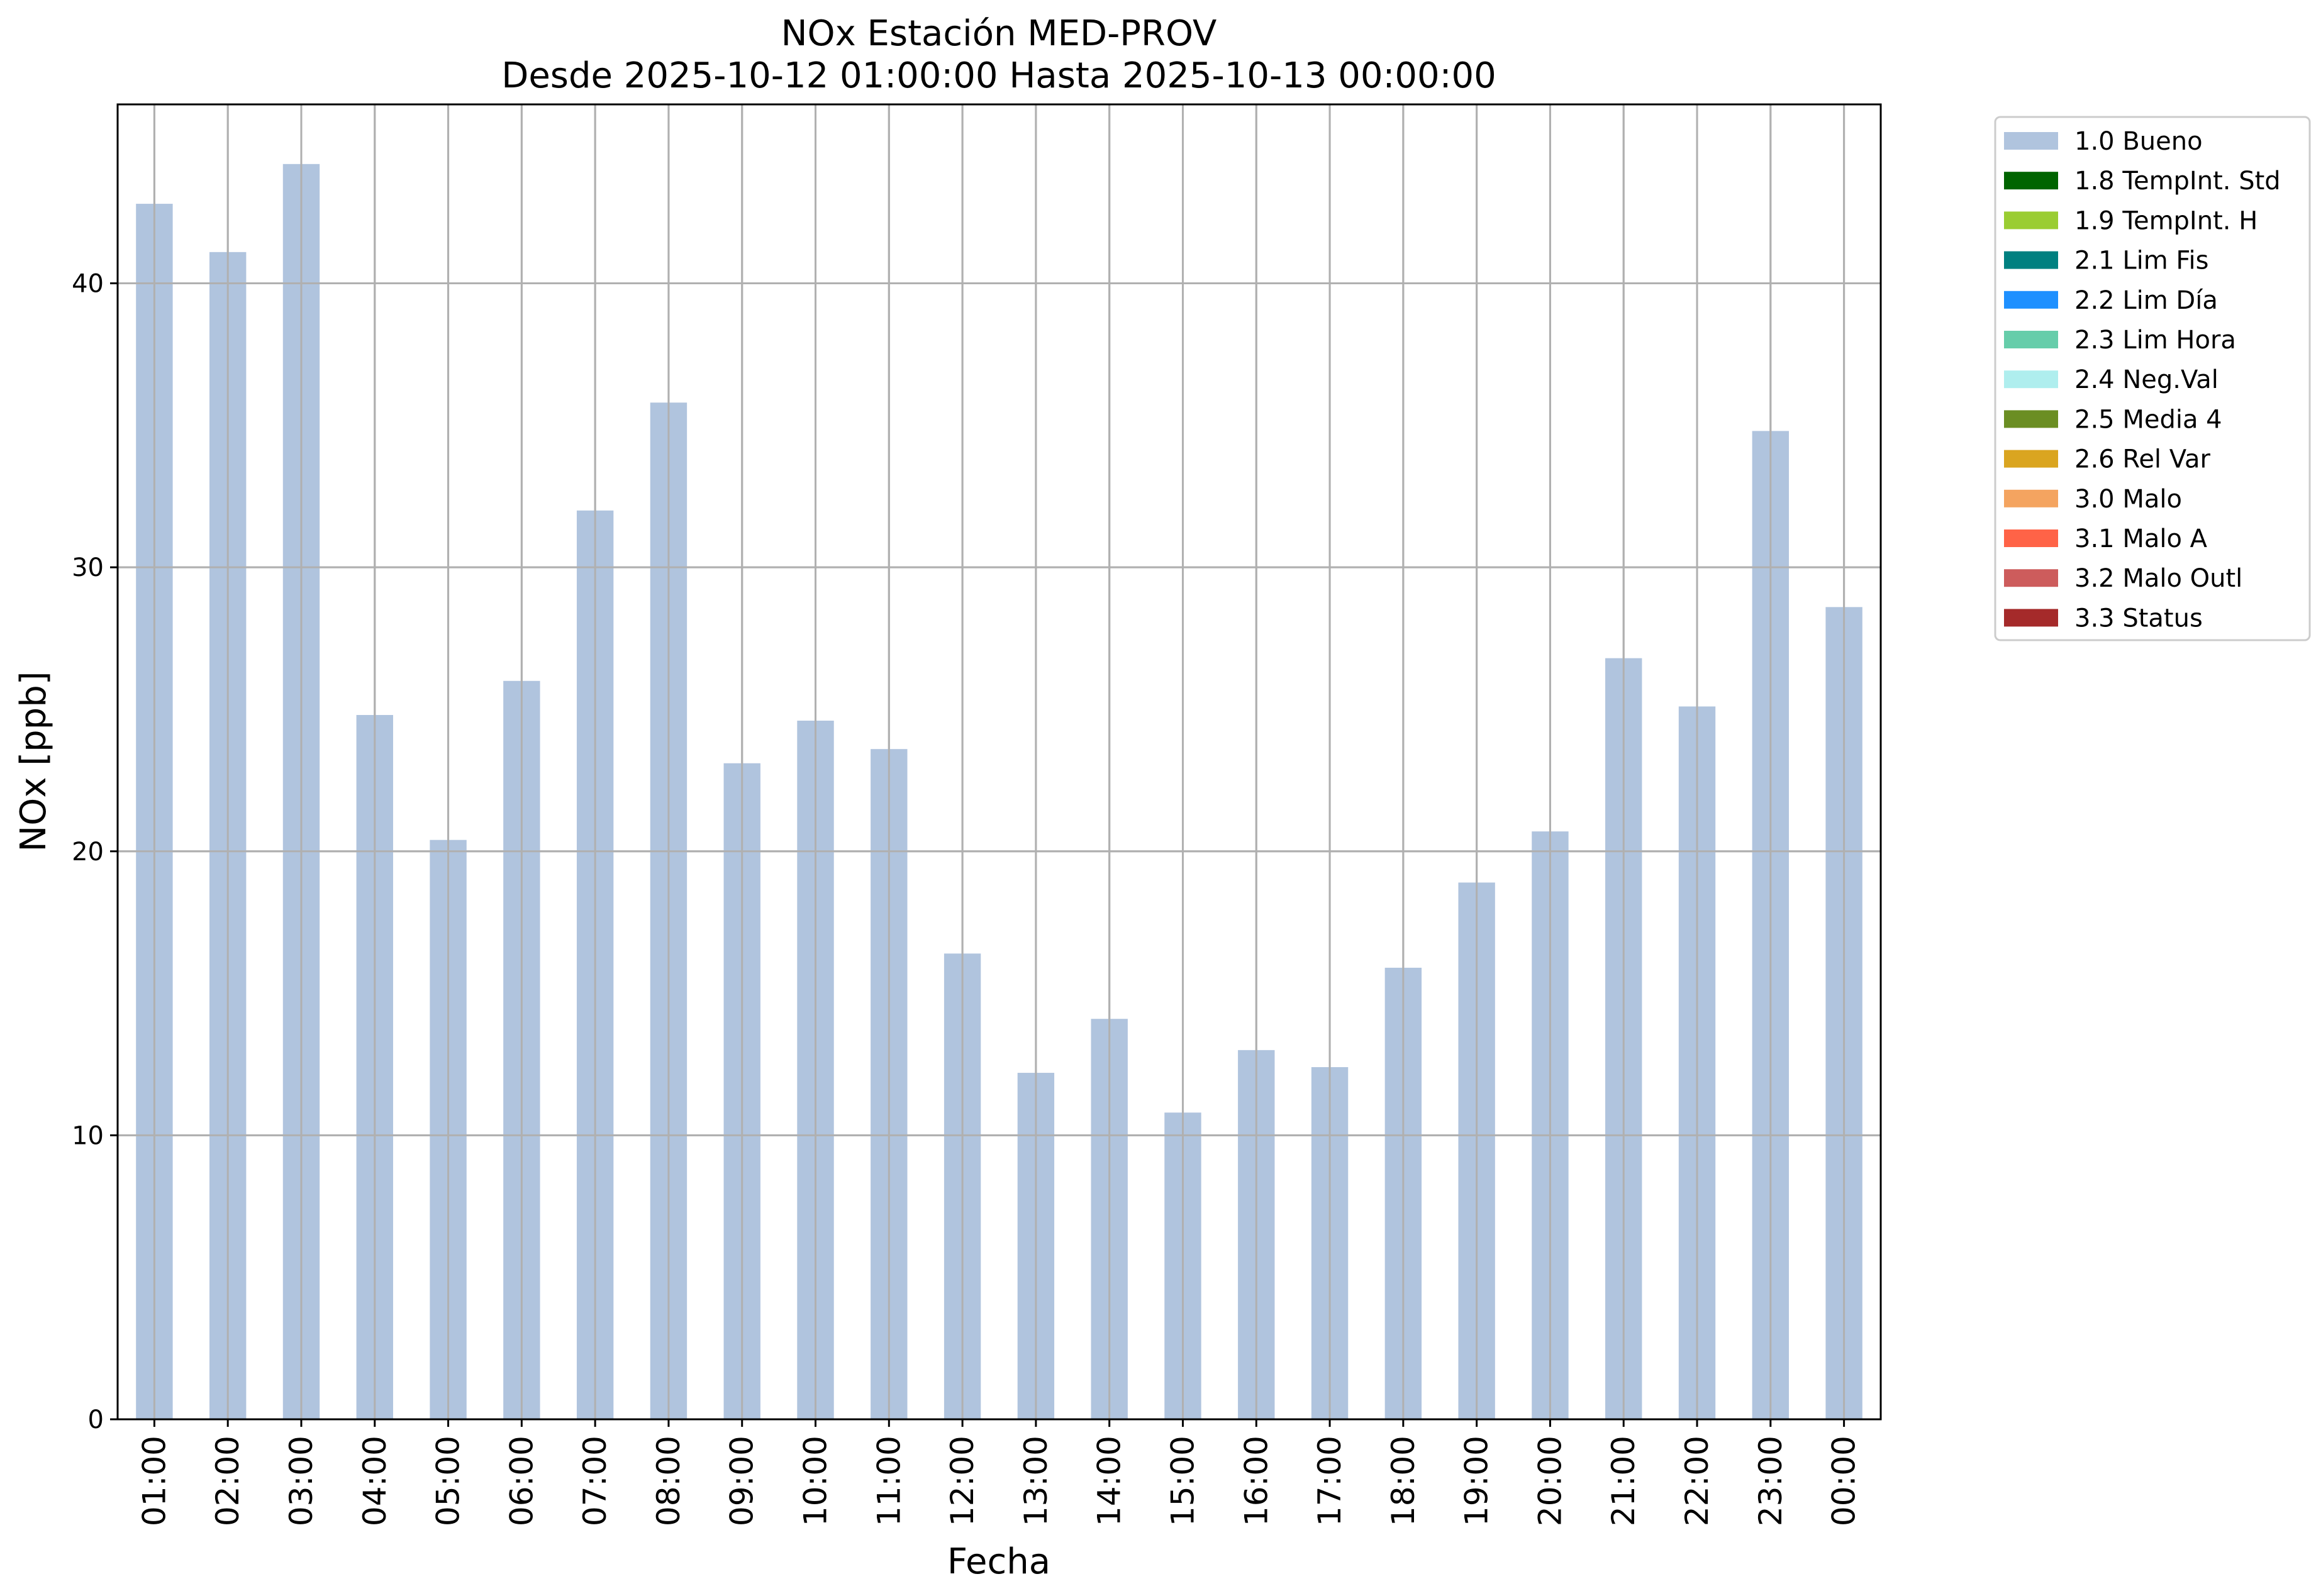  Describe the element at coordinates (1770, 1481) in the screenshot. I see `x-tick-label: 23:00` at that location.